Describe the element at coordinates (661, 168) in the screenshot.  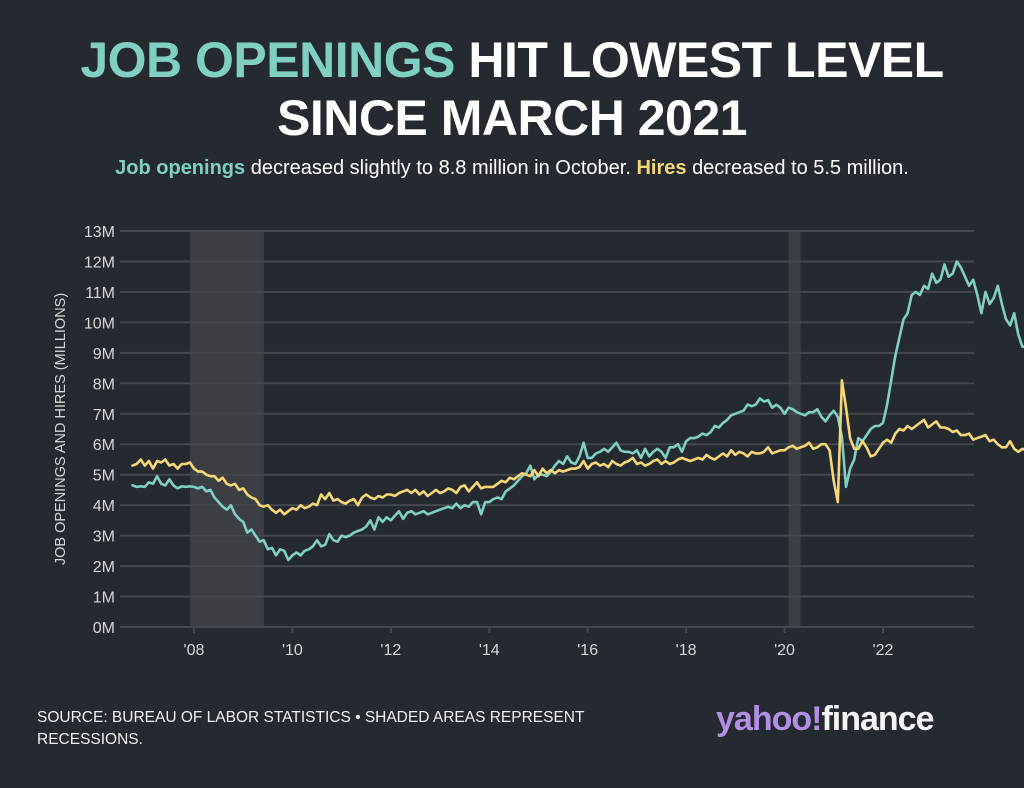
I see `subtitle-hires-legend: Hires` at that location.